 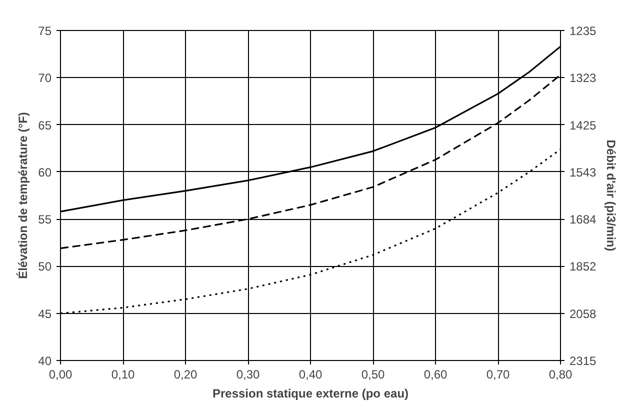 What do you see at coordinates (583, 361) in the screenshot?
I see `category-label: 2315` at bounding box center [583, 361].